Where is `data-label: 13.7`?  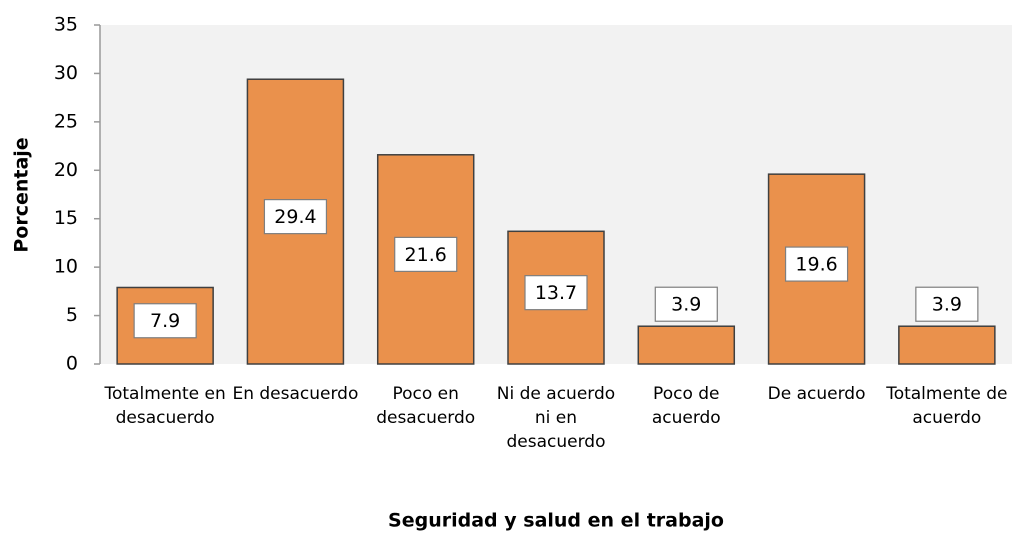
data-label: 13.7 is located at coordinates (556, 293).